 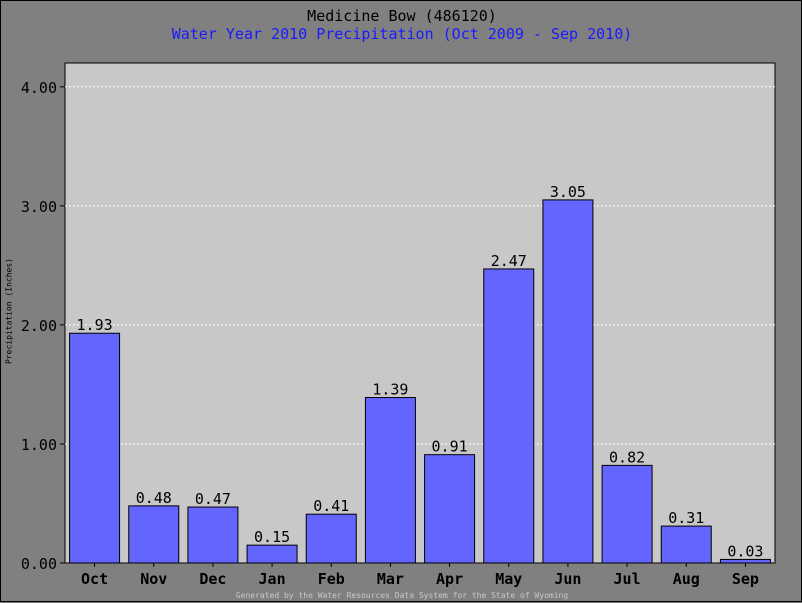 I want to click on x-tick-label: Oct, so click(x=94, y=579).